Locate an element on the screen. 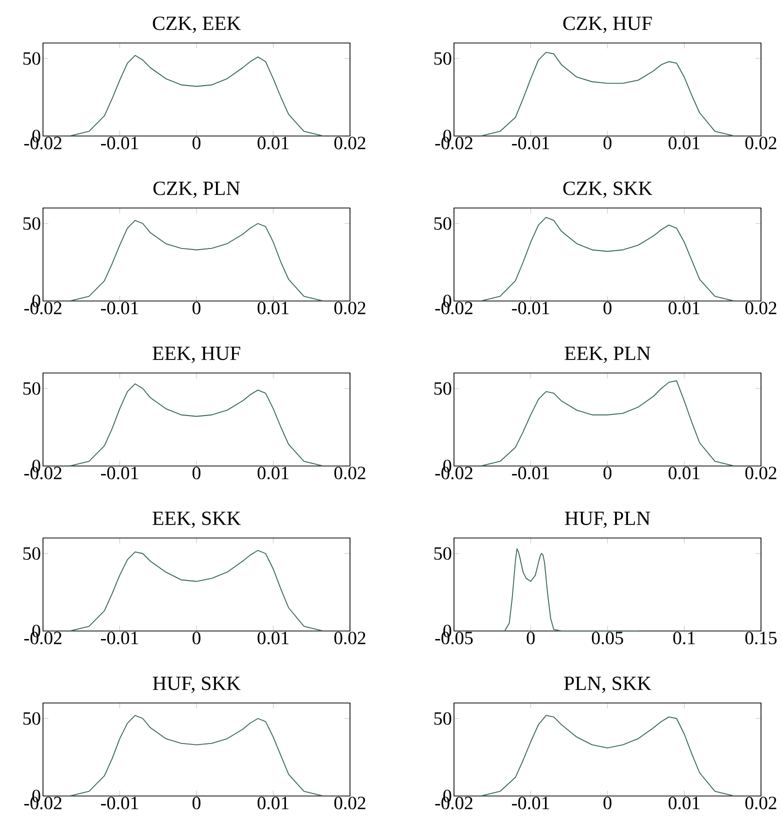  x-tick-label: 0.1 is located at coordinates (684, 638).